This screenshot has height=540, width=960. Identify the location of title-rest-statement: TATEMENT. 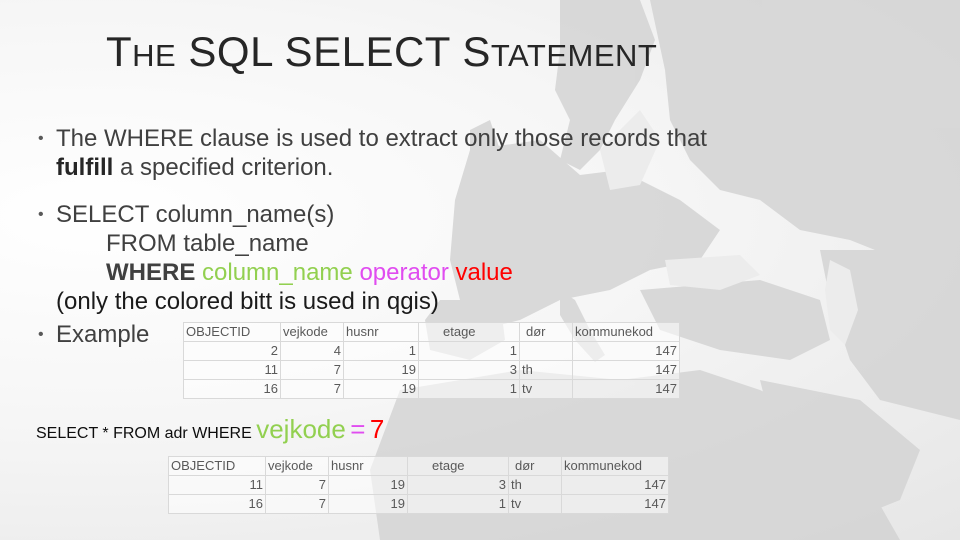
(574, 55).